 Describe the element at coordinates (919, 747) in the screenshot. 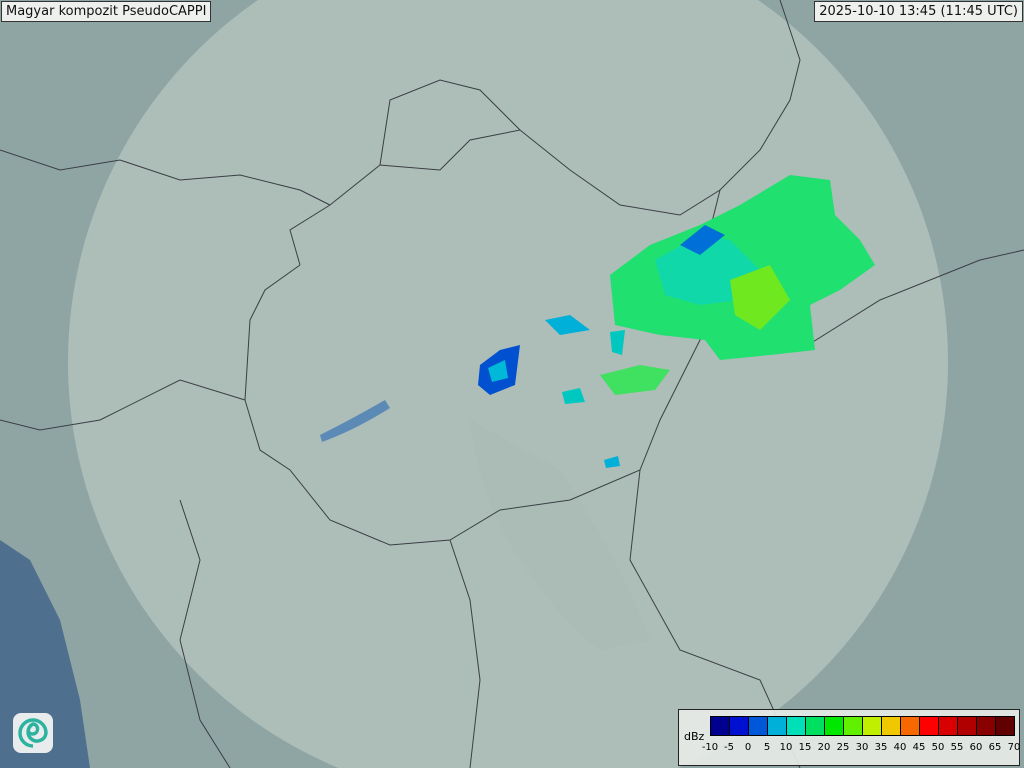

I see `legend-tick: 45` at that location.